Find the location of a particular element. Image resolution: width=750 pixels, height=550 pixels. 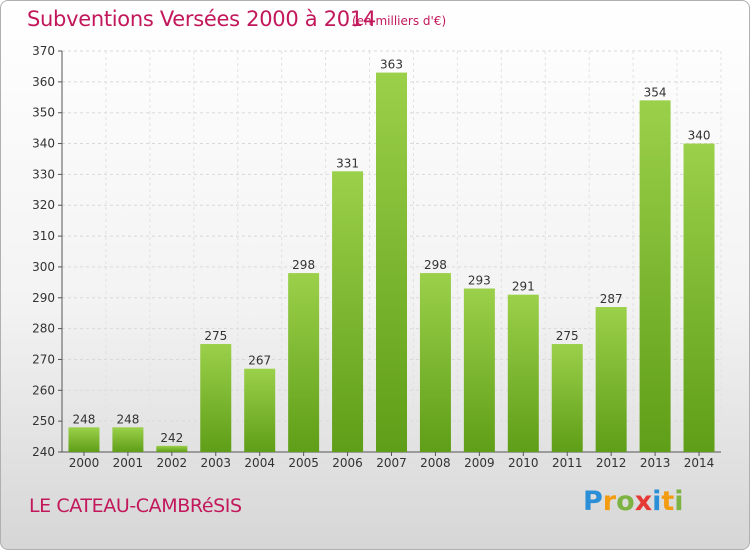

y-tick-label: 300 is located at coordinates (43, 267).